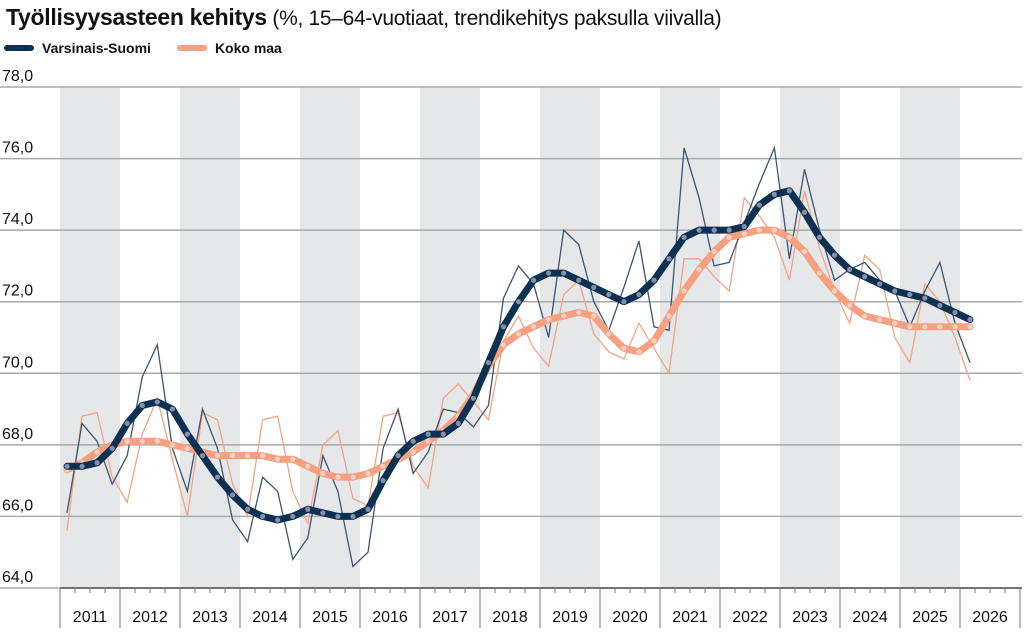 The image size is (1024, 640). Describe the element at coordinates (450, 617) in the screenshot. I see `x-tick-label: 2017` at that location.